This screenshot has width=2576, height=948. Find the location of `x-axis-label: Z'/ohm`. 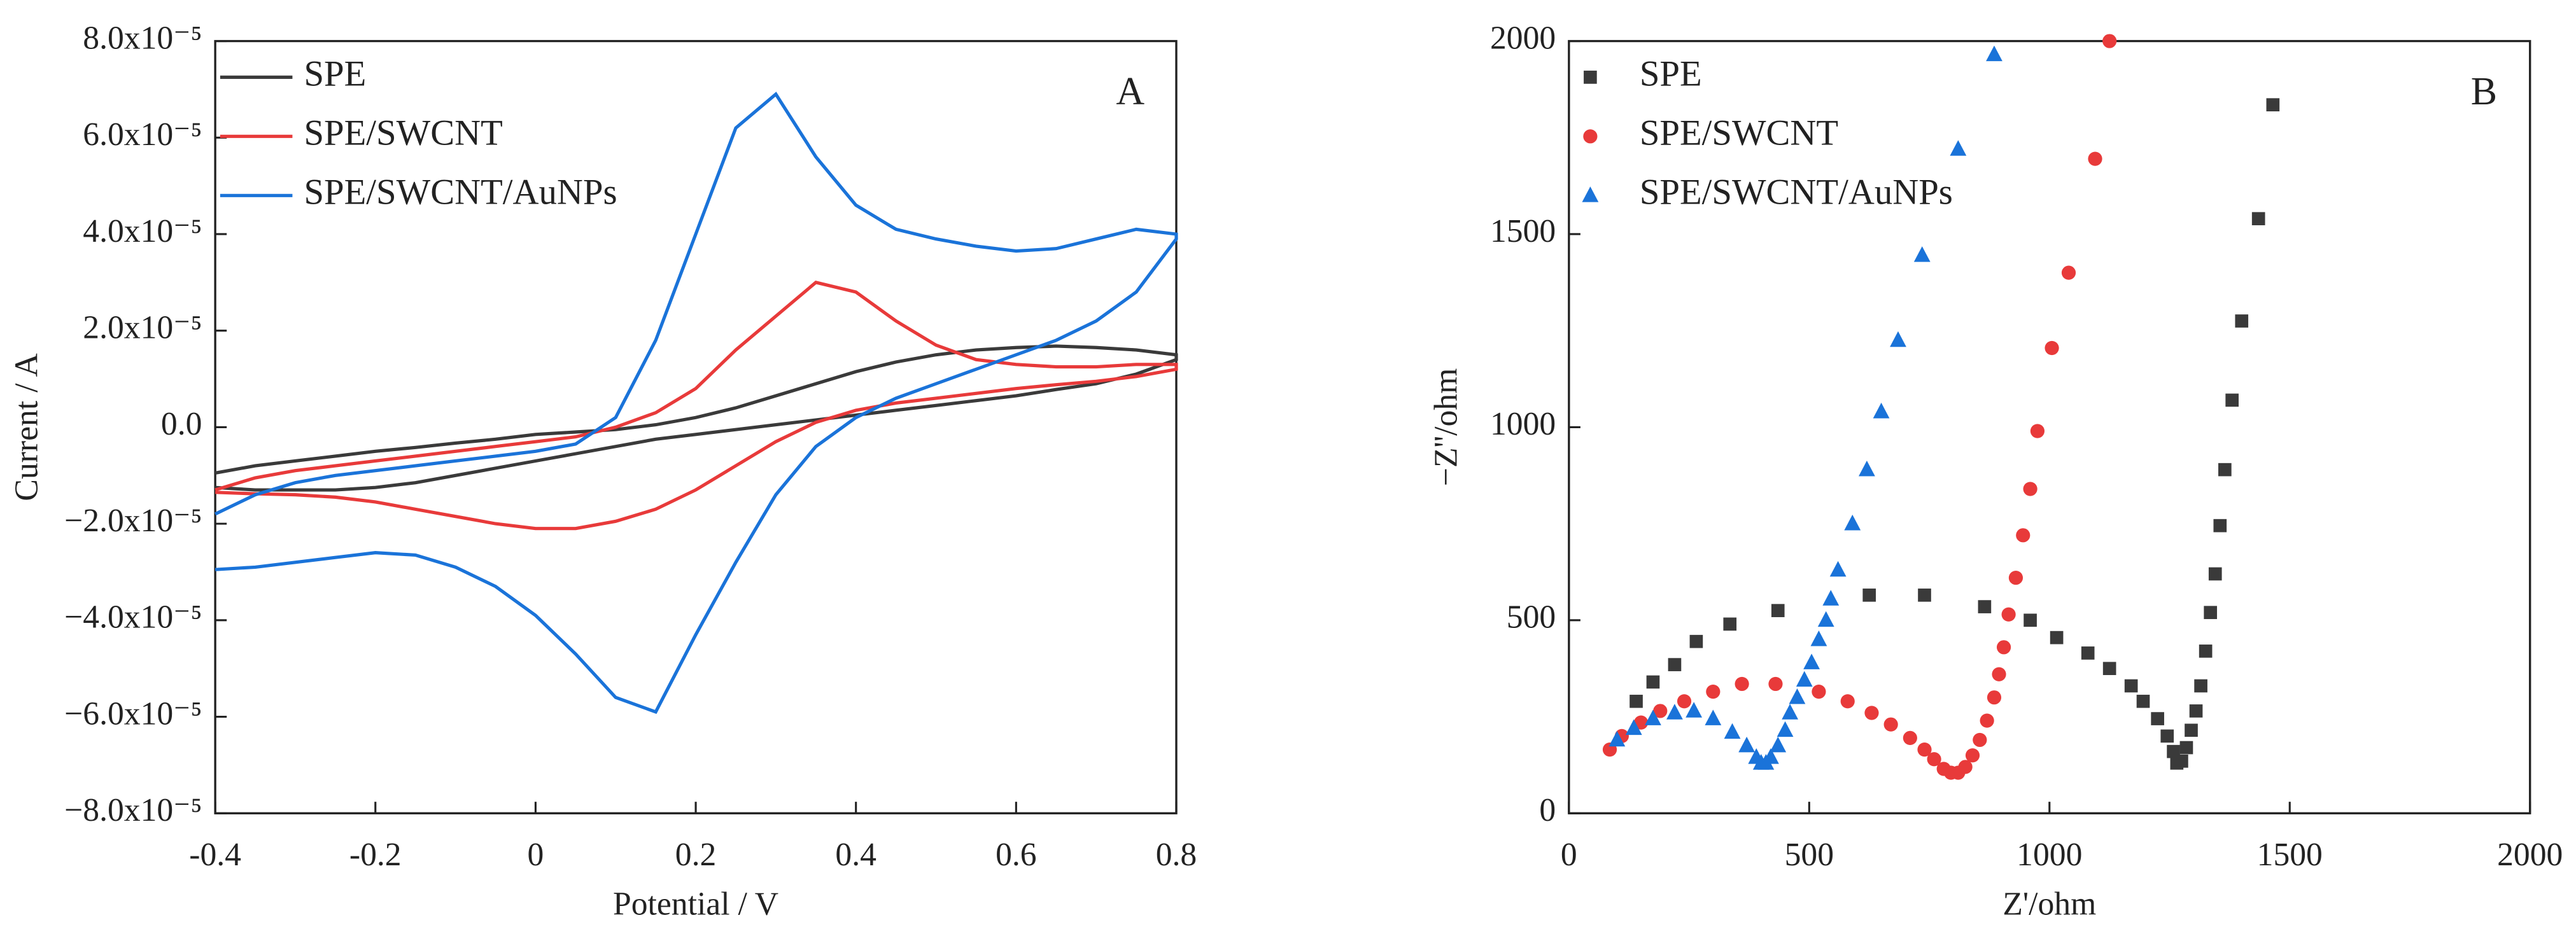

x-axis-label: Z'/ohm is located at coordinates (2049, 904).